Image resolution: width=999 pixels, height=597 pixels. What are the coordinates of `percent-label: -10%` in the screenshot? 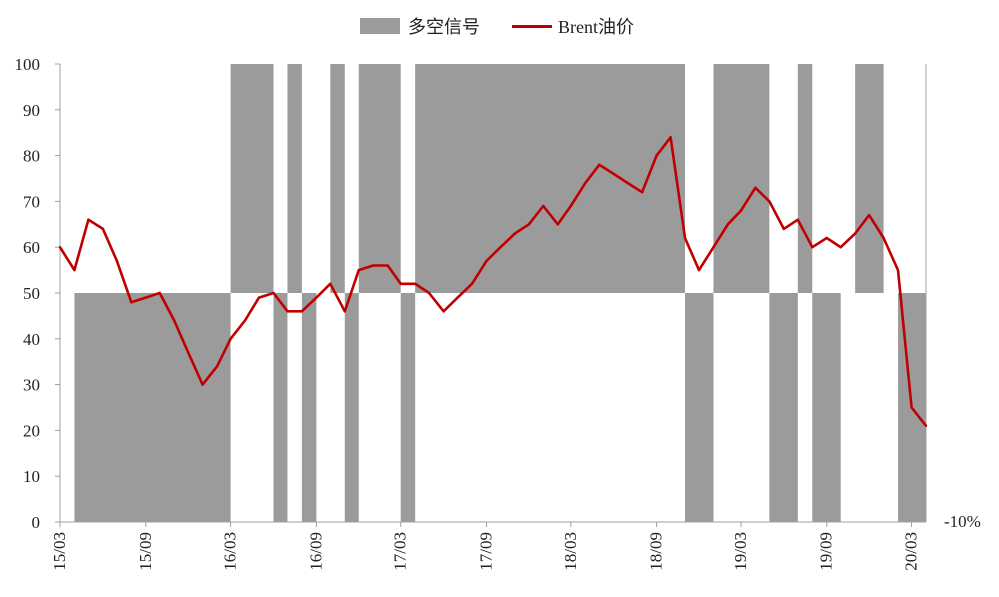 It's located at (962, 521).